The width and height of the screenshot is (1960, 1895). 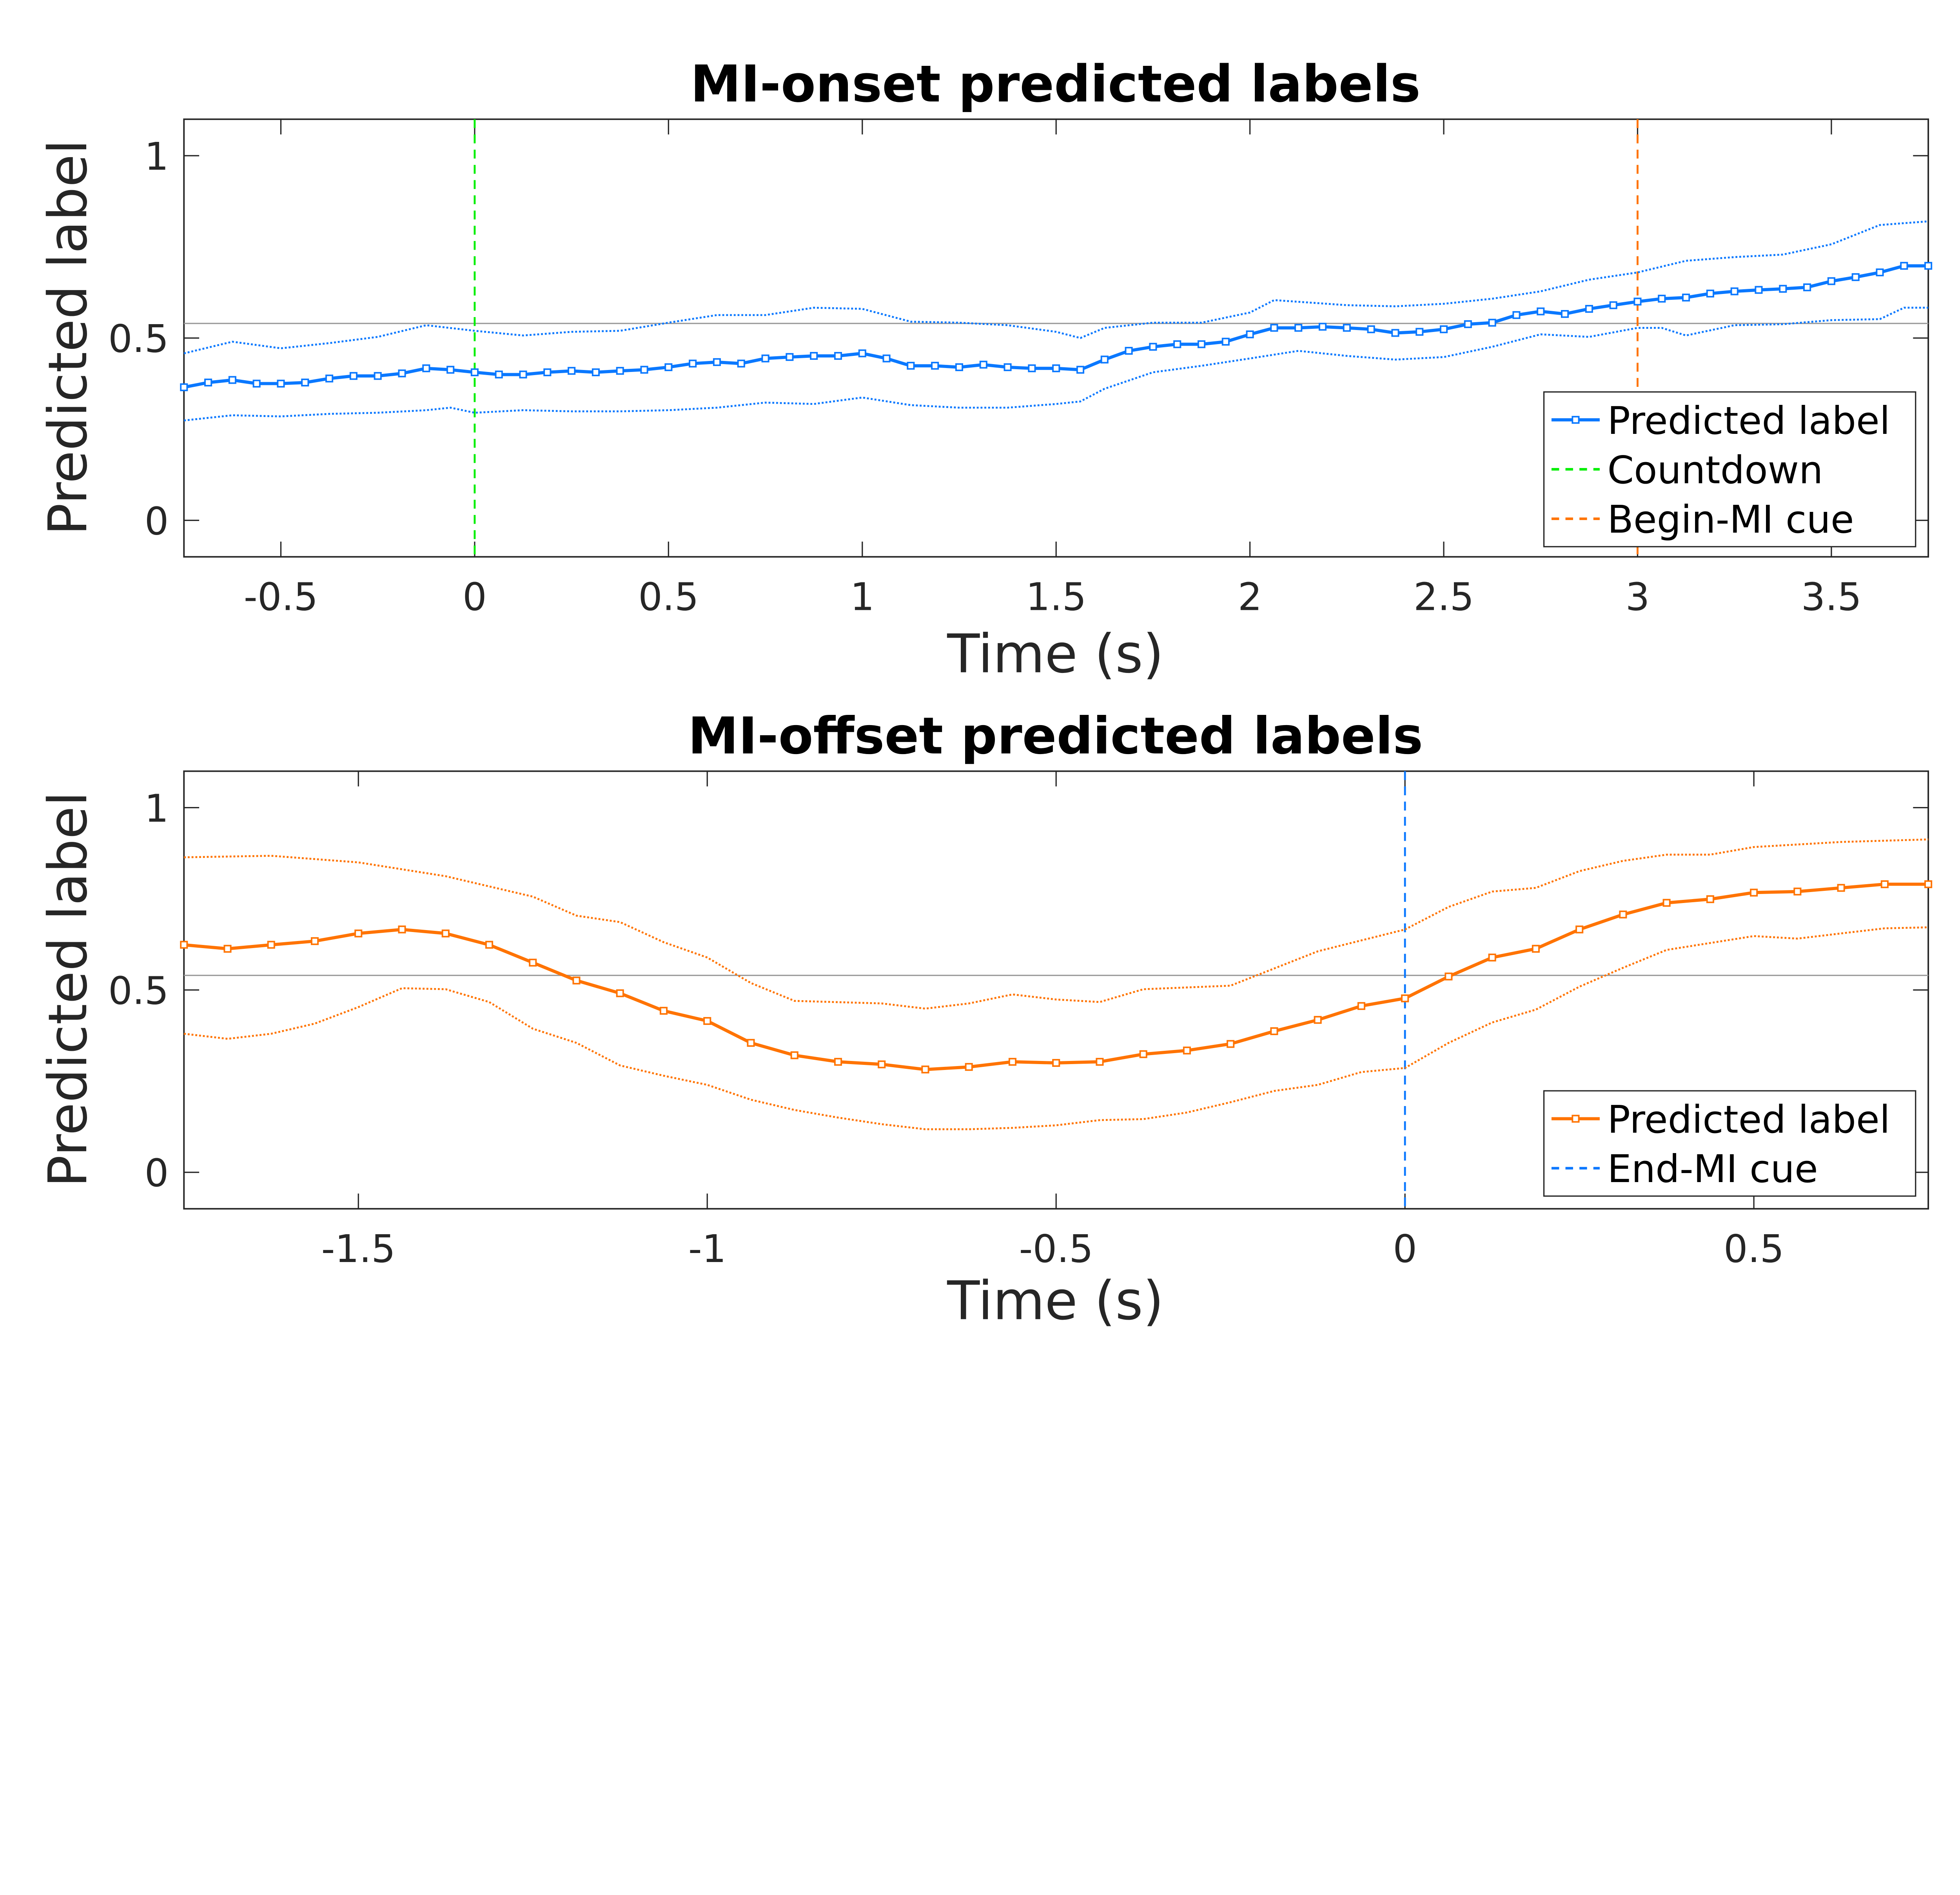 I want to click on onset-x-tick-label: 2, so click(x=1250, y=597).